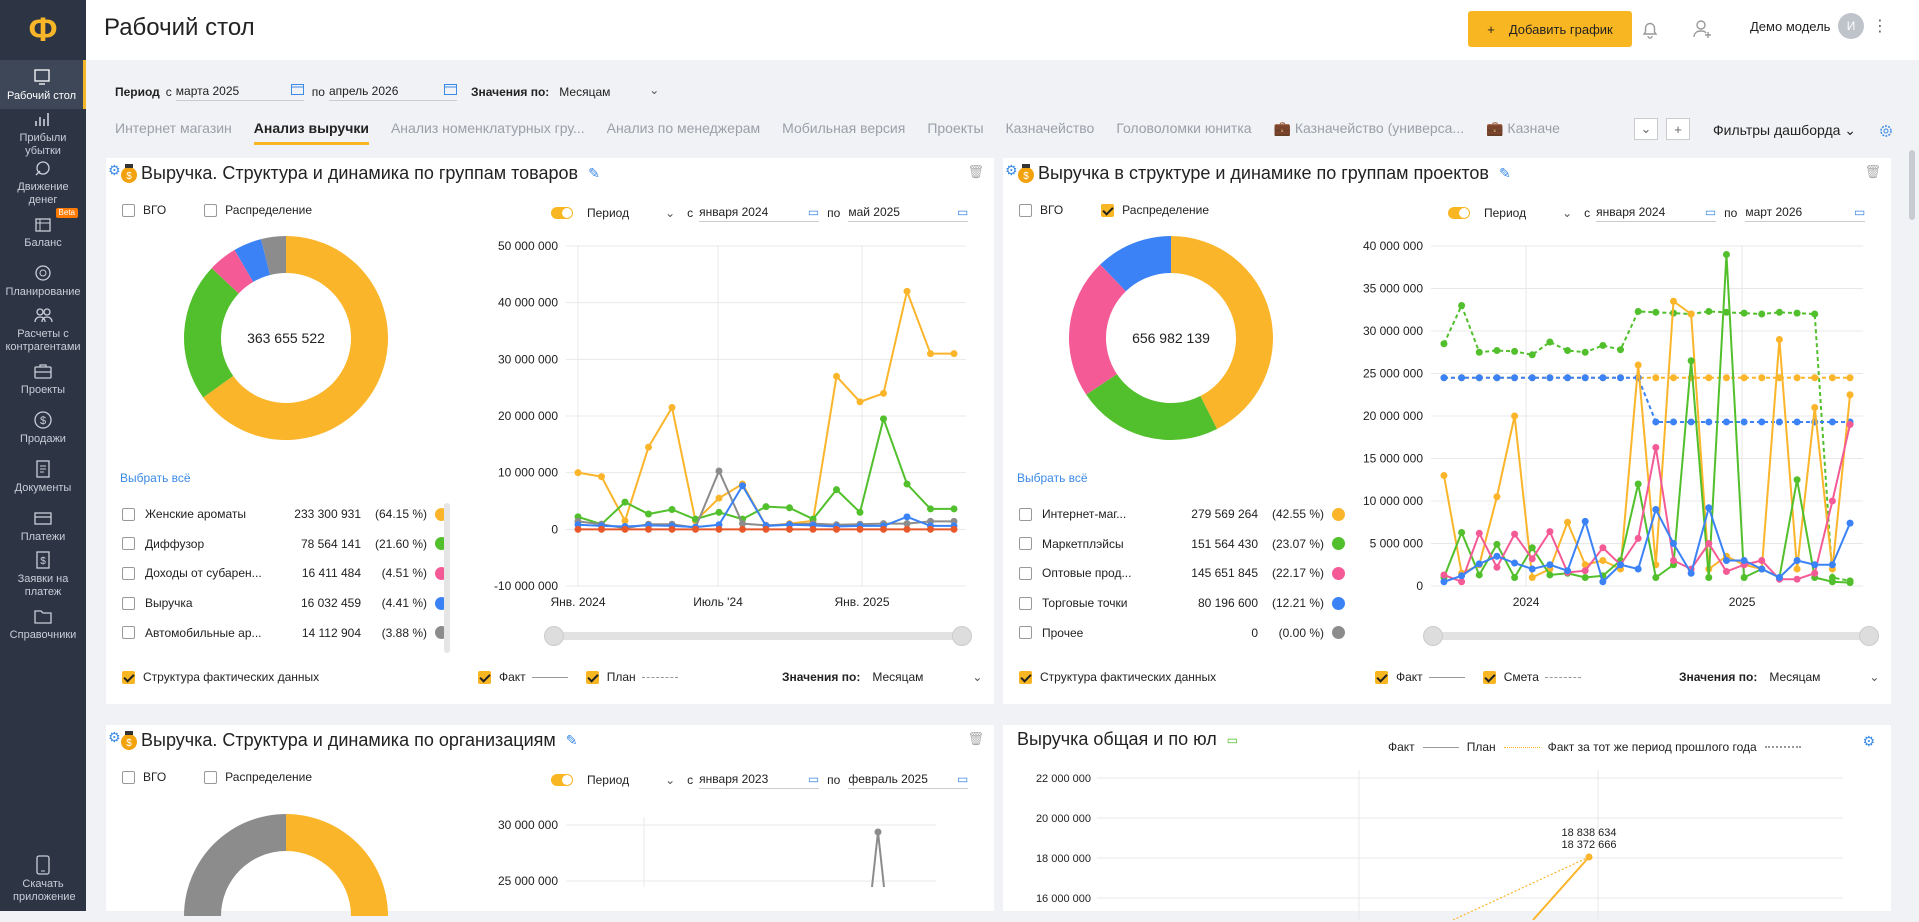 The width and height of the screenshot is (1919, 922). Describe the element at coordinates (1678, 129) in the screenshot. I see `add-tab-button: +` at that location.